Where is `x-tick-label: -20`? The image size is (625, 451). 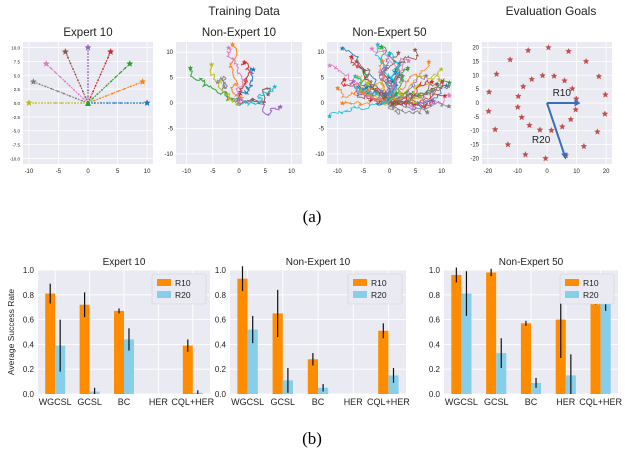 x-tick-label: -20 is located at coordinates (488, 172).